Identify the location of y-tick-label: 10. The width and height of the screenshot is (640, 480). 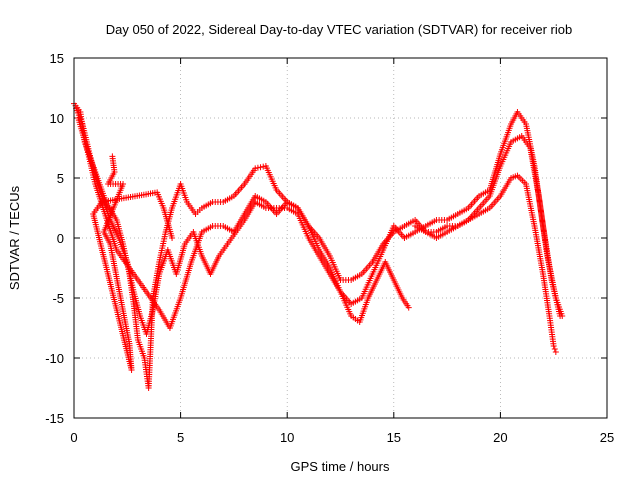
(57, 118).